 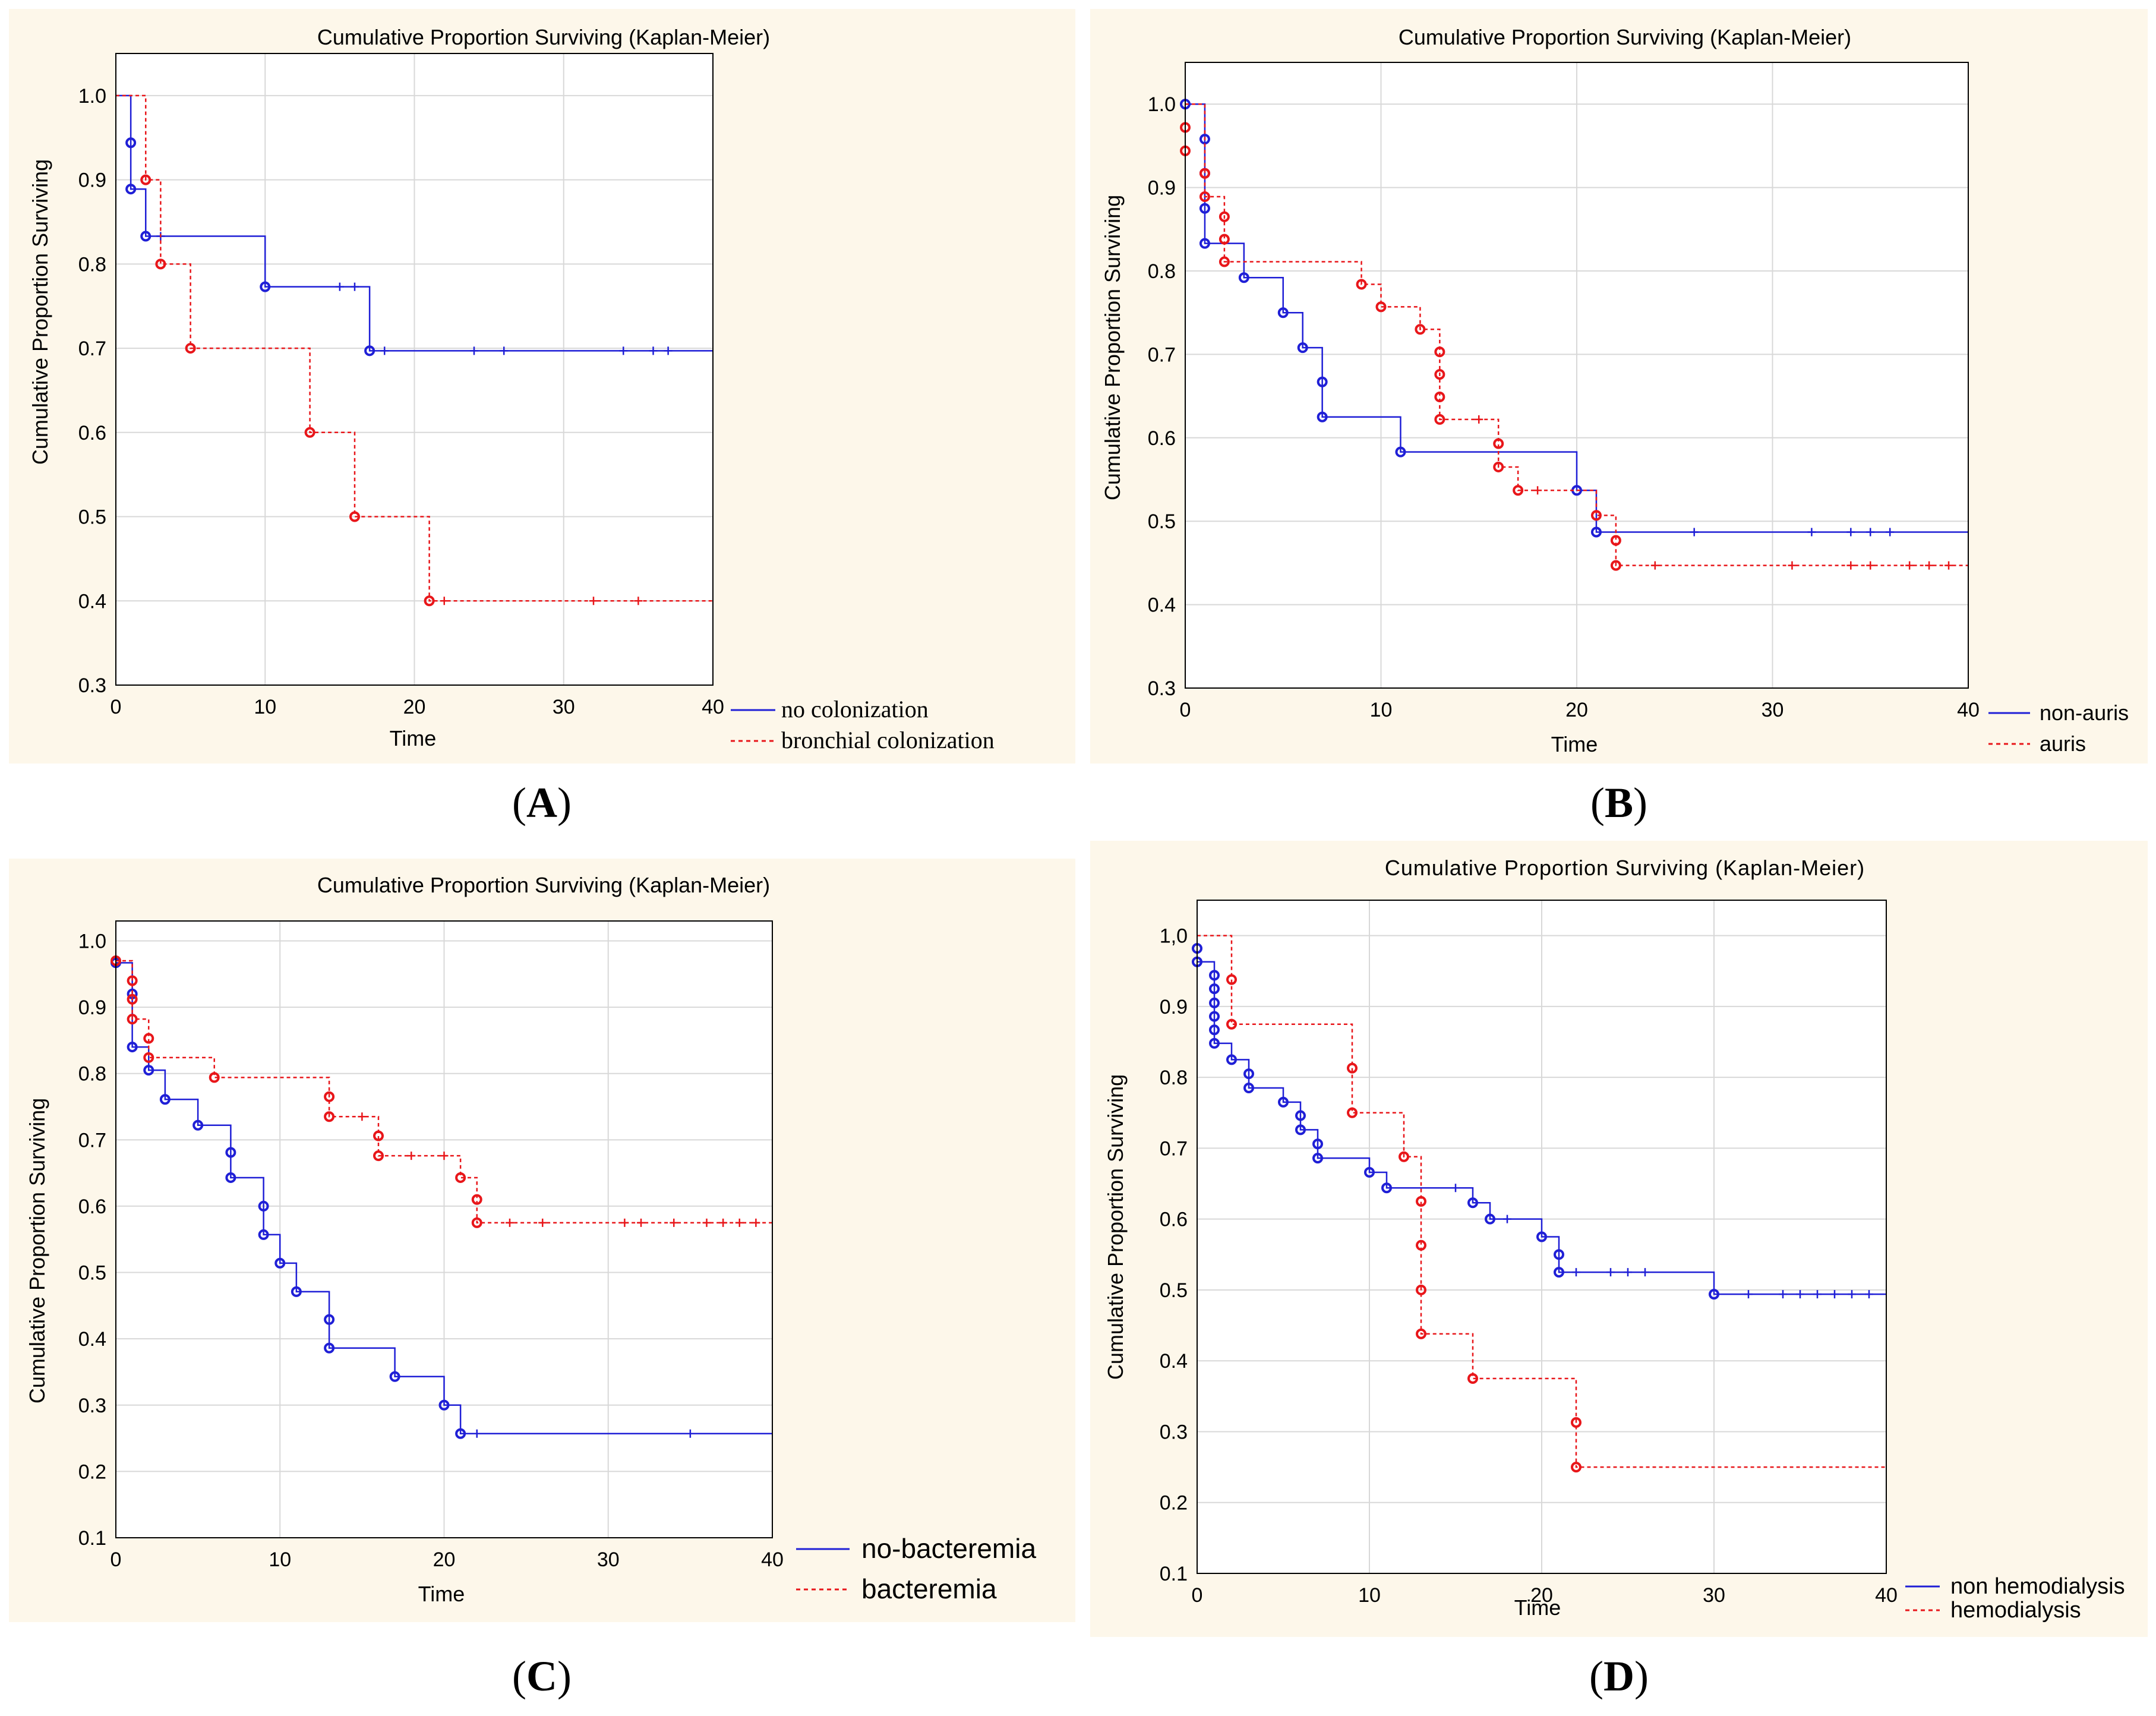 I want to click on panel-label-a: (A), so click(x=542, y=803).